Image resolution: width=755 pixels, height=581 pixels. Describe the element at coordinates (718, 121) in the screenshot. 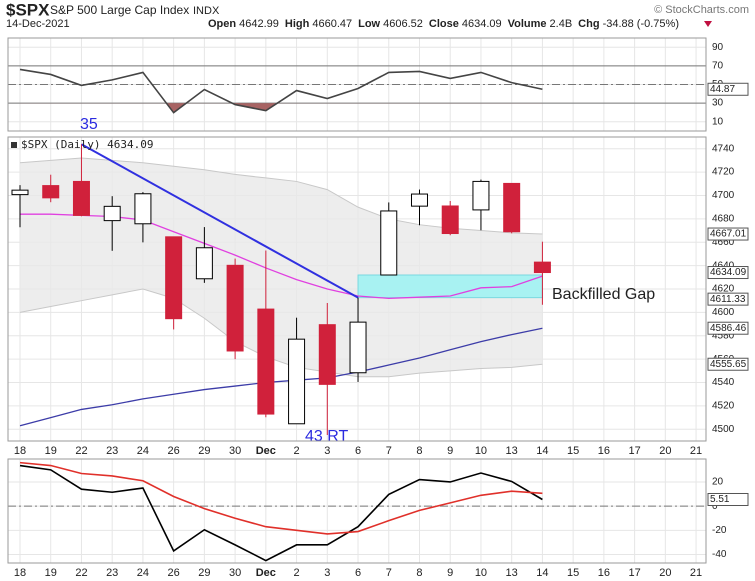

I see `y-tick-label: 10` at that location.